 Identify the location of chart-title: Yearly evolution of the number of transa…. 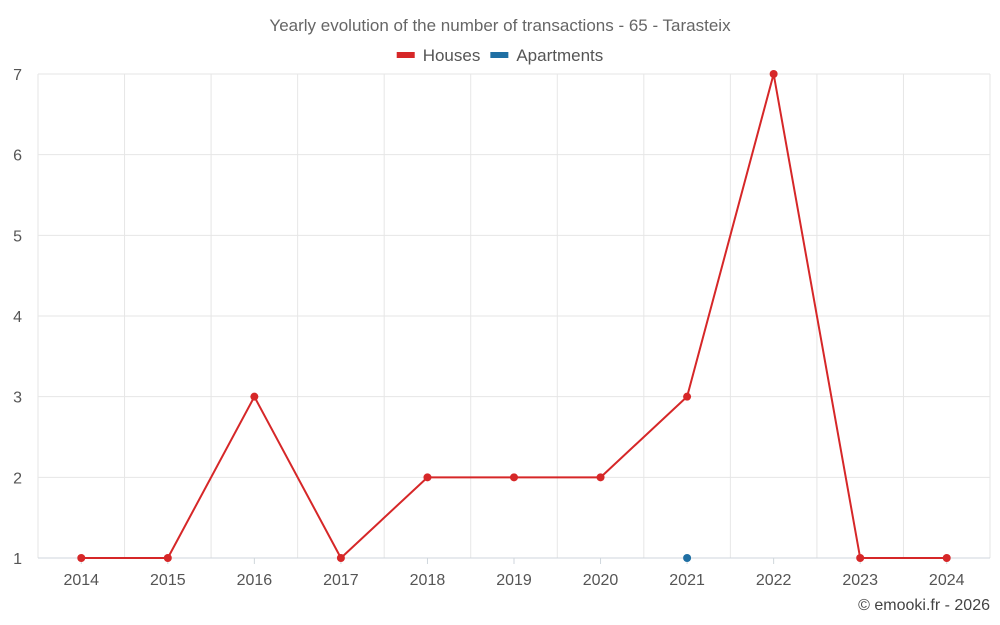
(500, 25).